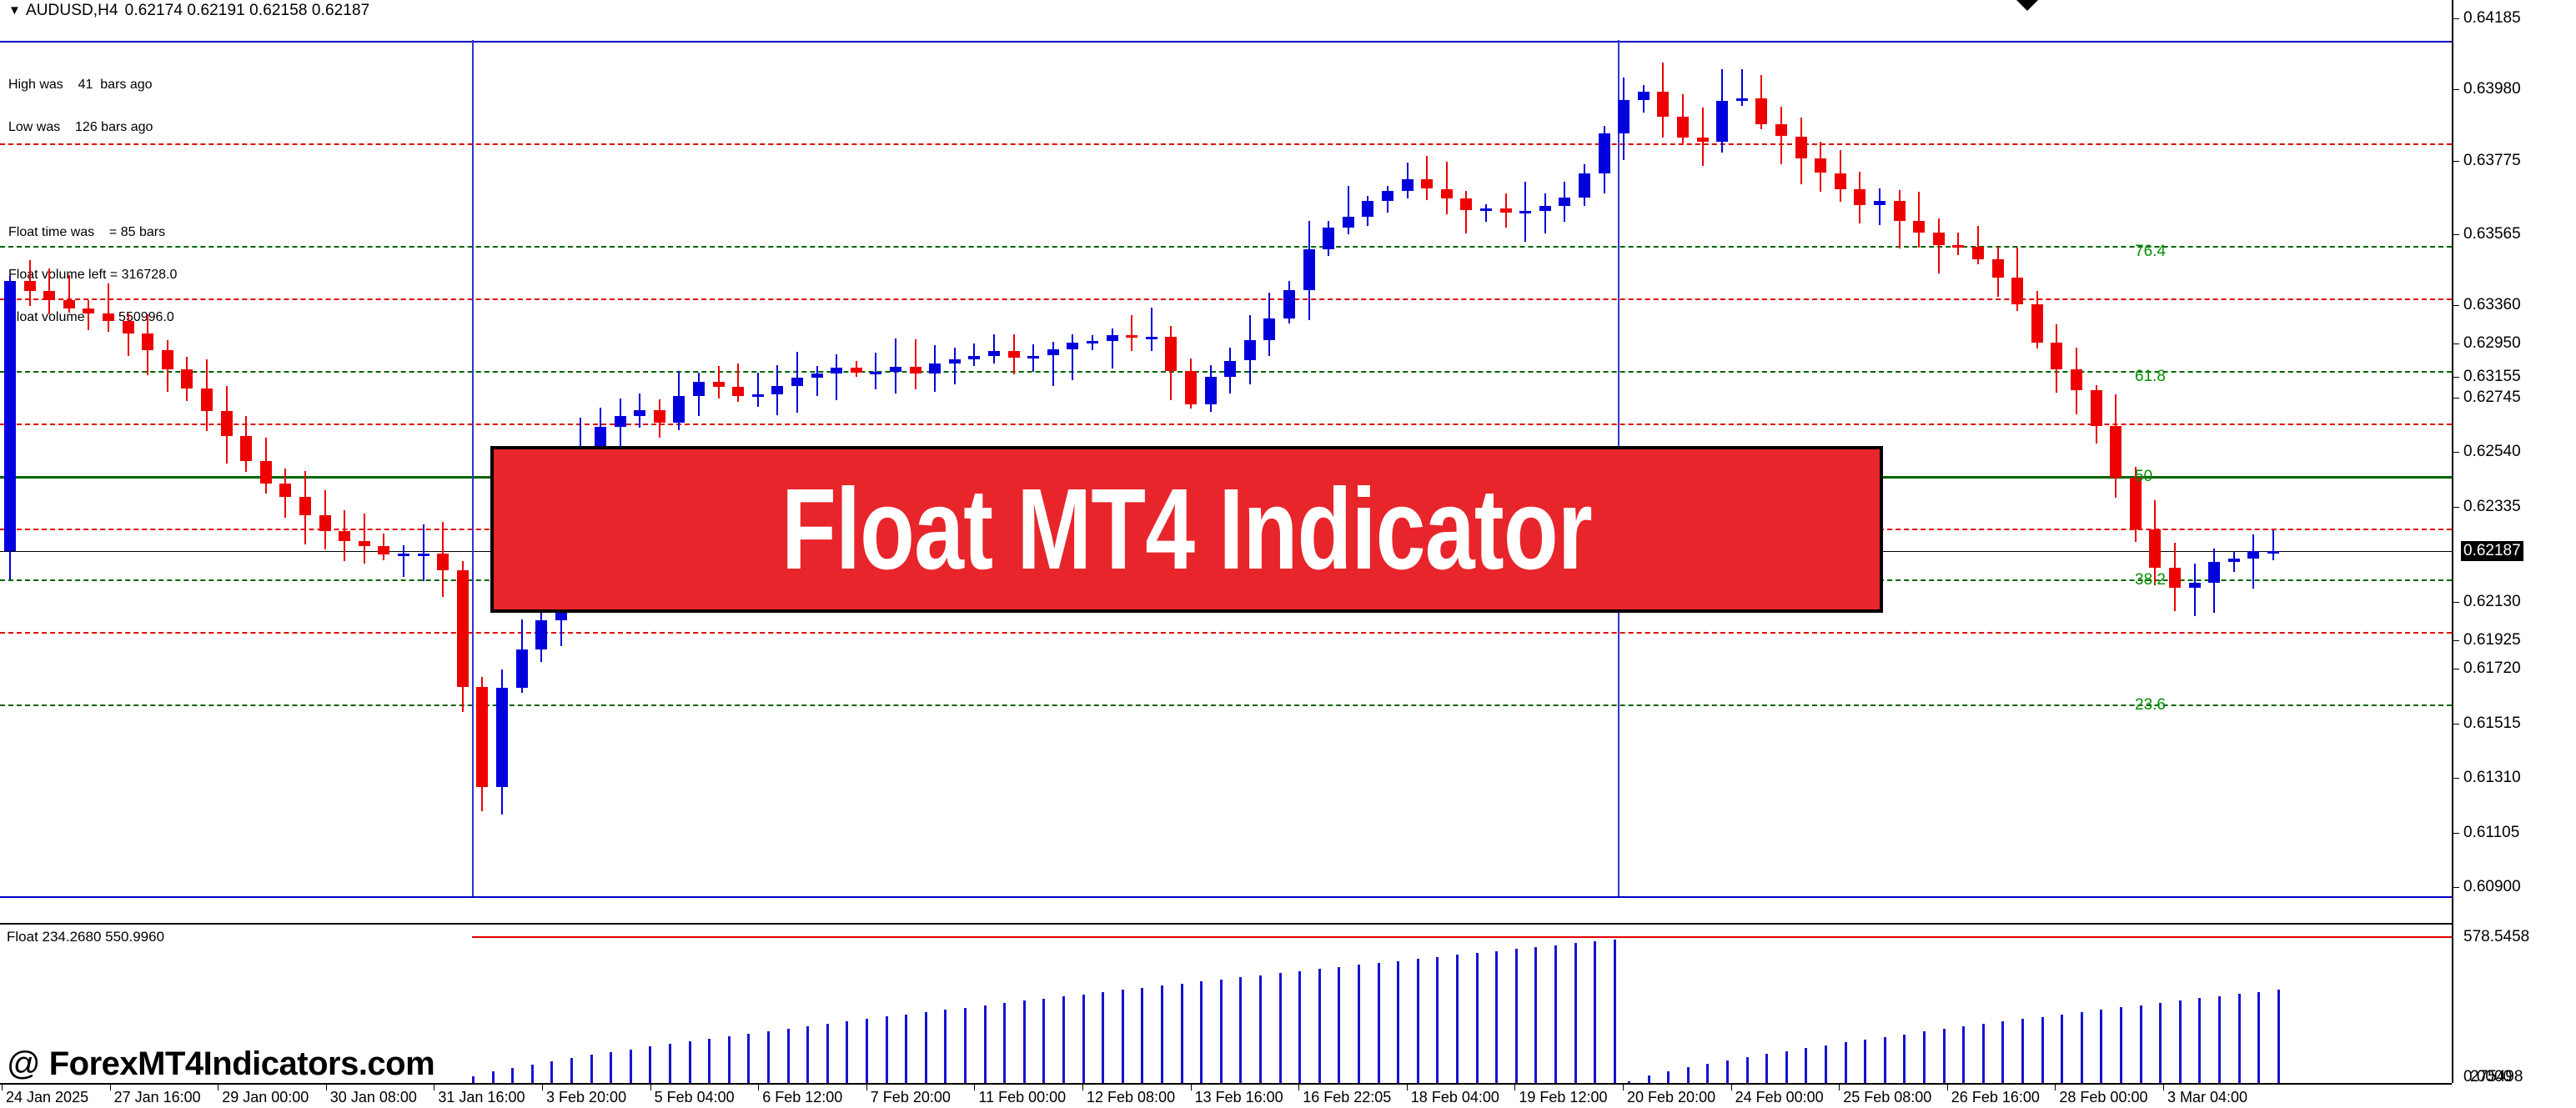 The height and width of the screenshot is (1108, 2576). I want to click on level-line-upper-boundary, so click(1226, 42).